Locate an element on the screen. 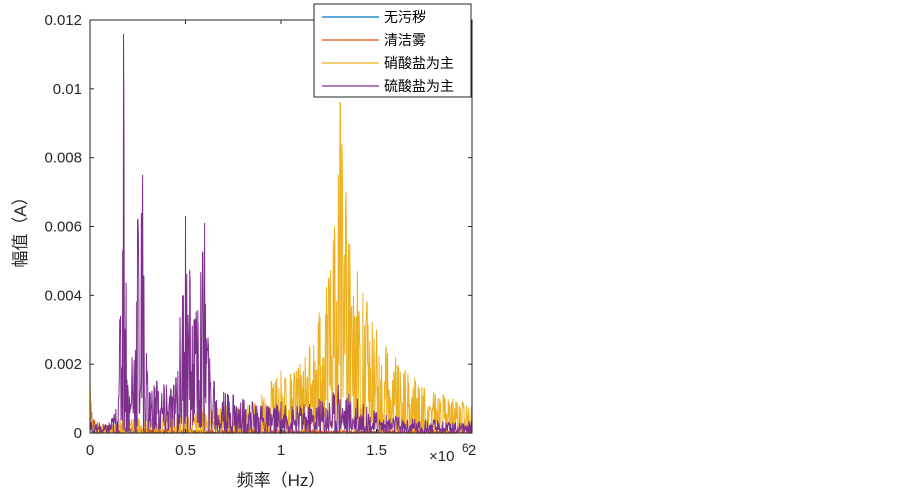 The height and width of the screenshot is (493, 903). x-tick-label: 2 is located at coordinates (472, 450).